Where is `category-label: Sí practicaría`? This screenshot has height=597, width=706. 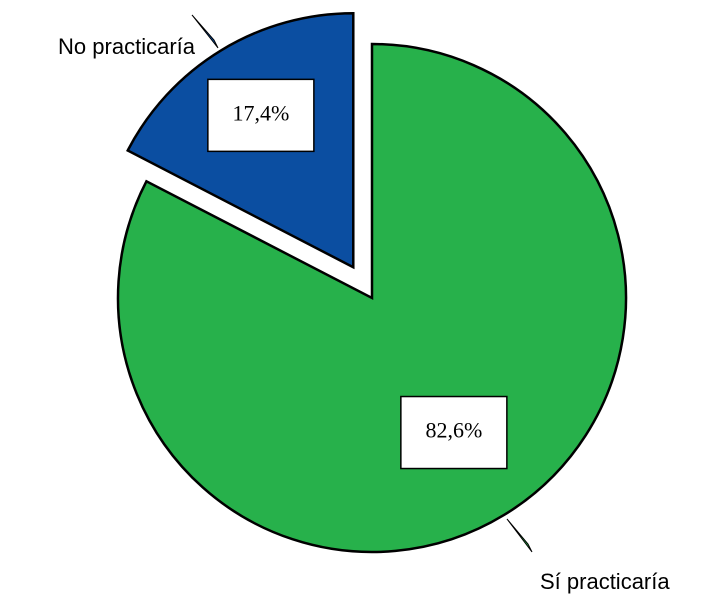
category-label: Sí practicaría is located at coordinates (605, 581).